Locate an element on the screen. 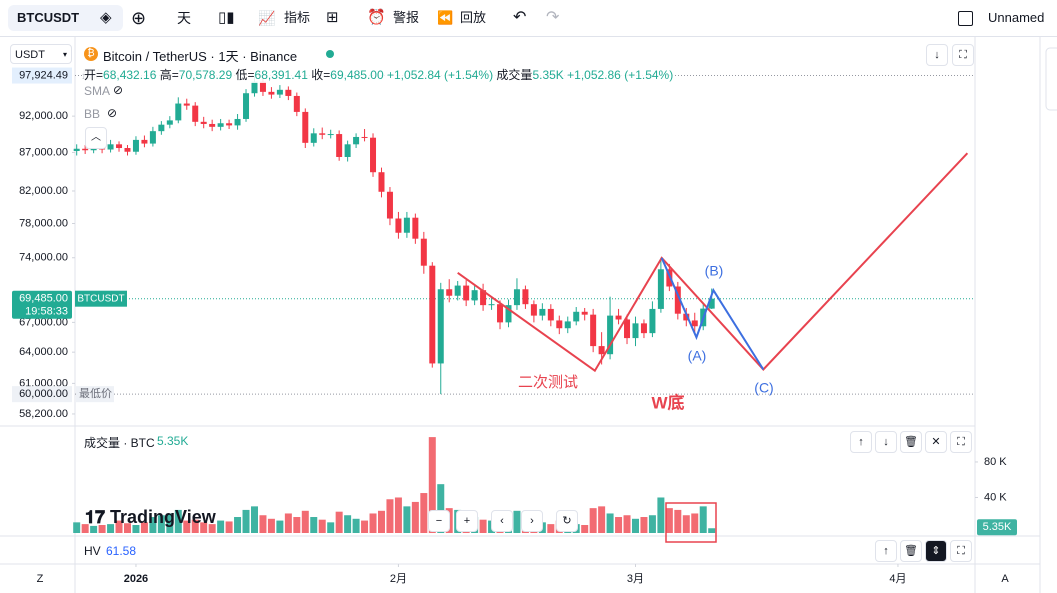 The height and width of the screenshot is (593, 1057). alert: 警报 is located at coordinates (406, 17).